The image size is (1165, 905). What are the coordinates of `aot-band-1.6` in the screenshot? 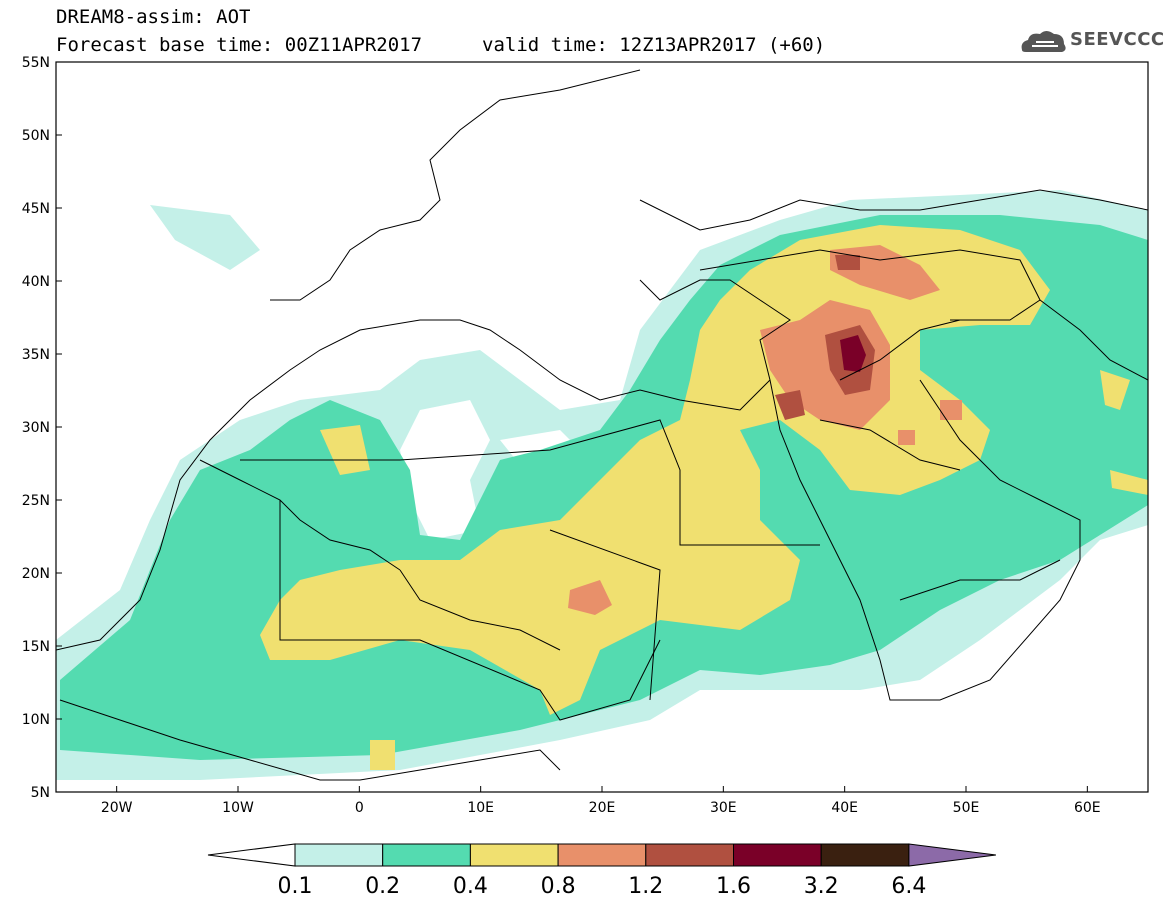 It's located at (853, 353).